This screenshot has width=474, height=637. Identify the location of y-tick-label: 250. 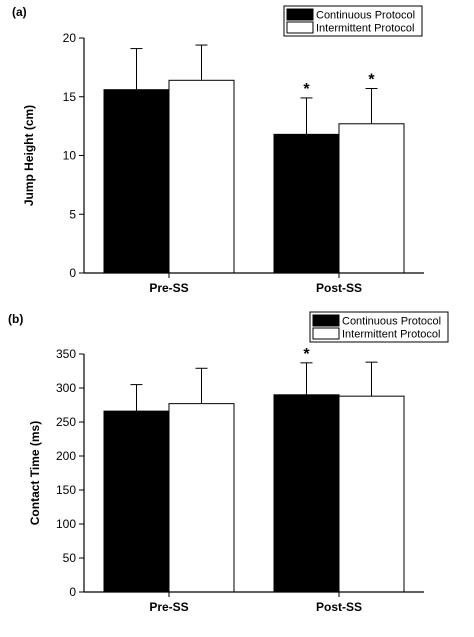
(66, 422).